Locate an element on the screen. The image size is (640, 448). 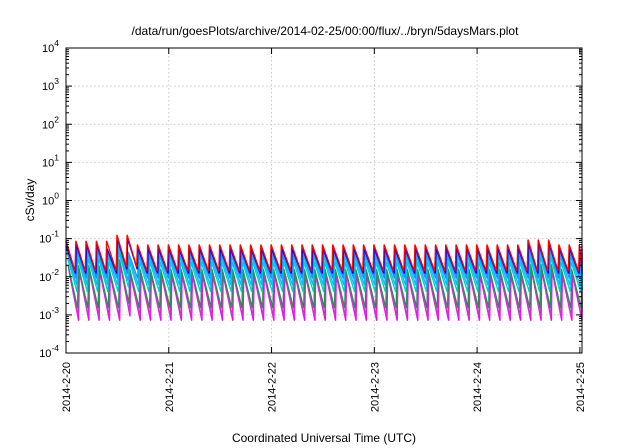
x-tick-label: 2014-2-20 is located at coordinates (67, 387).